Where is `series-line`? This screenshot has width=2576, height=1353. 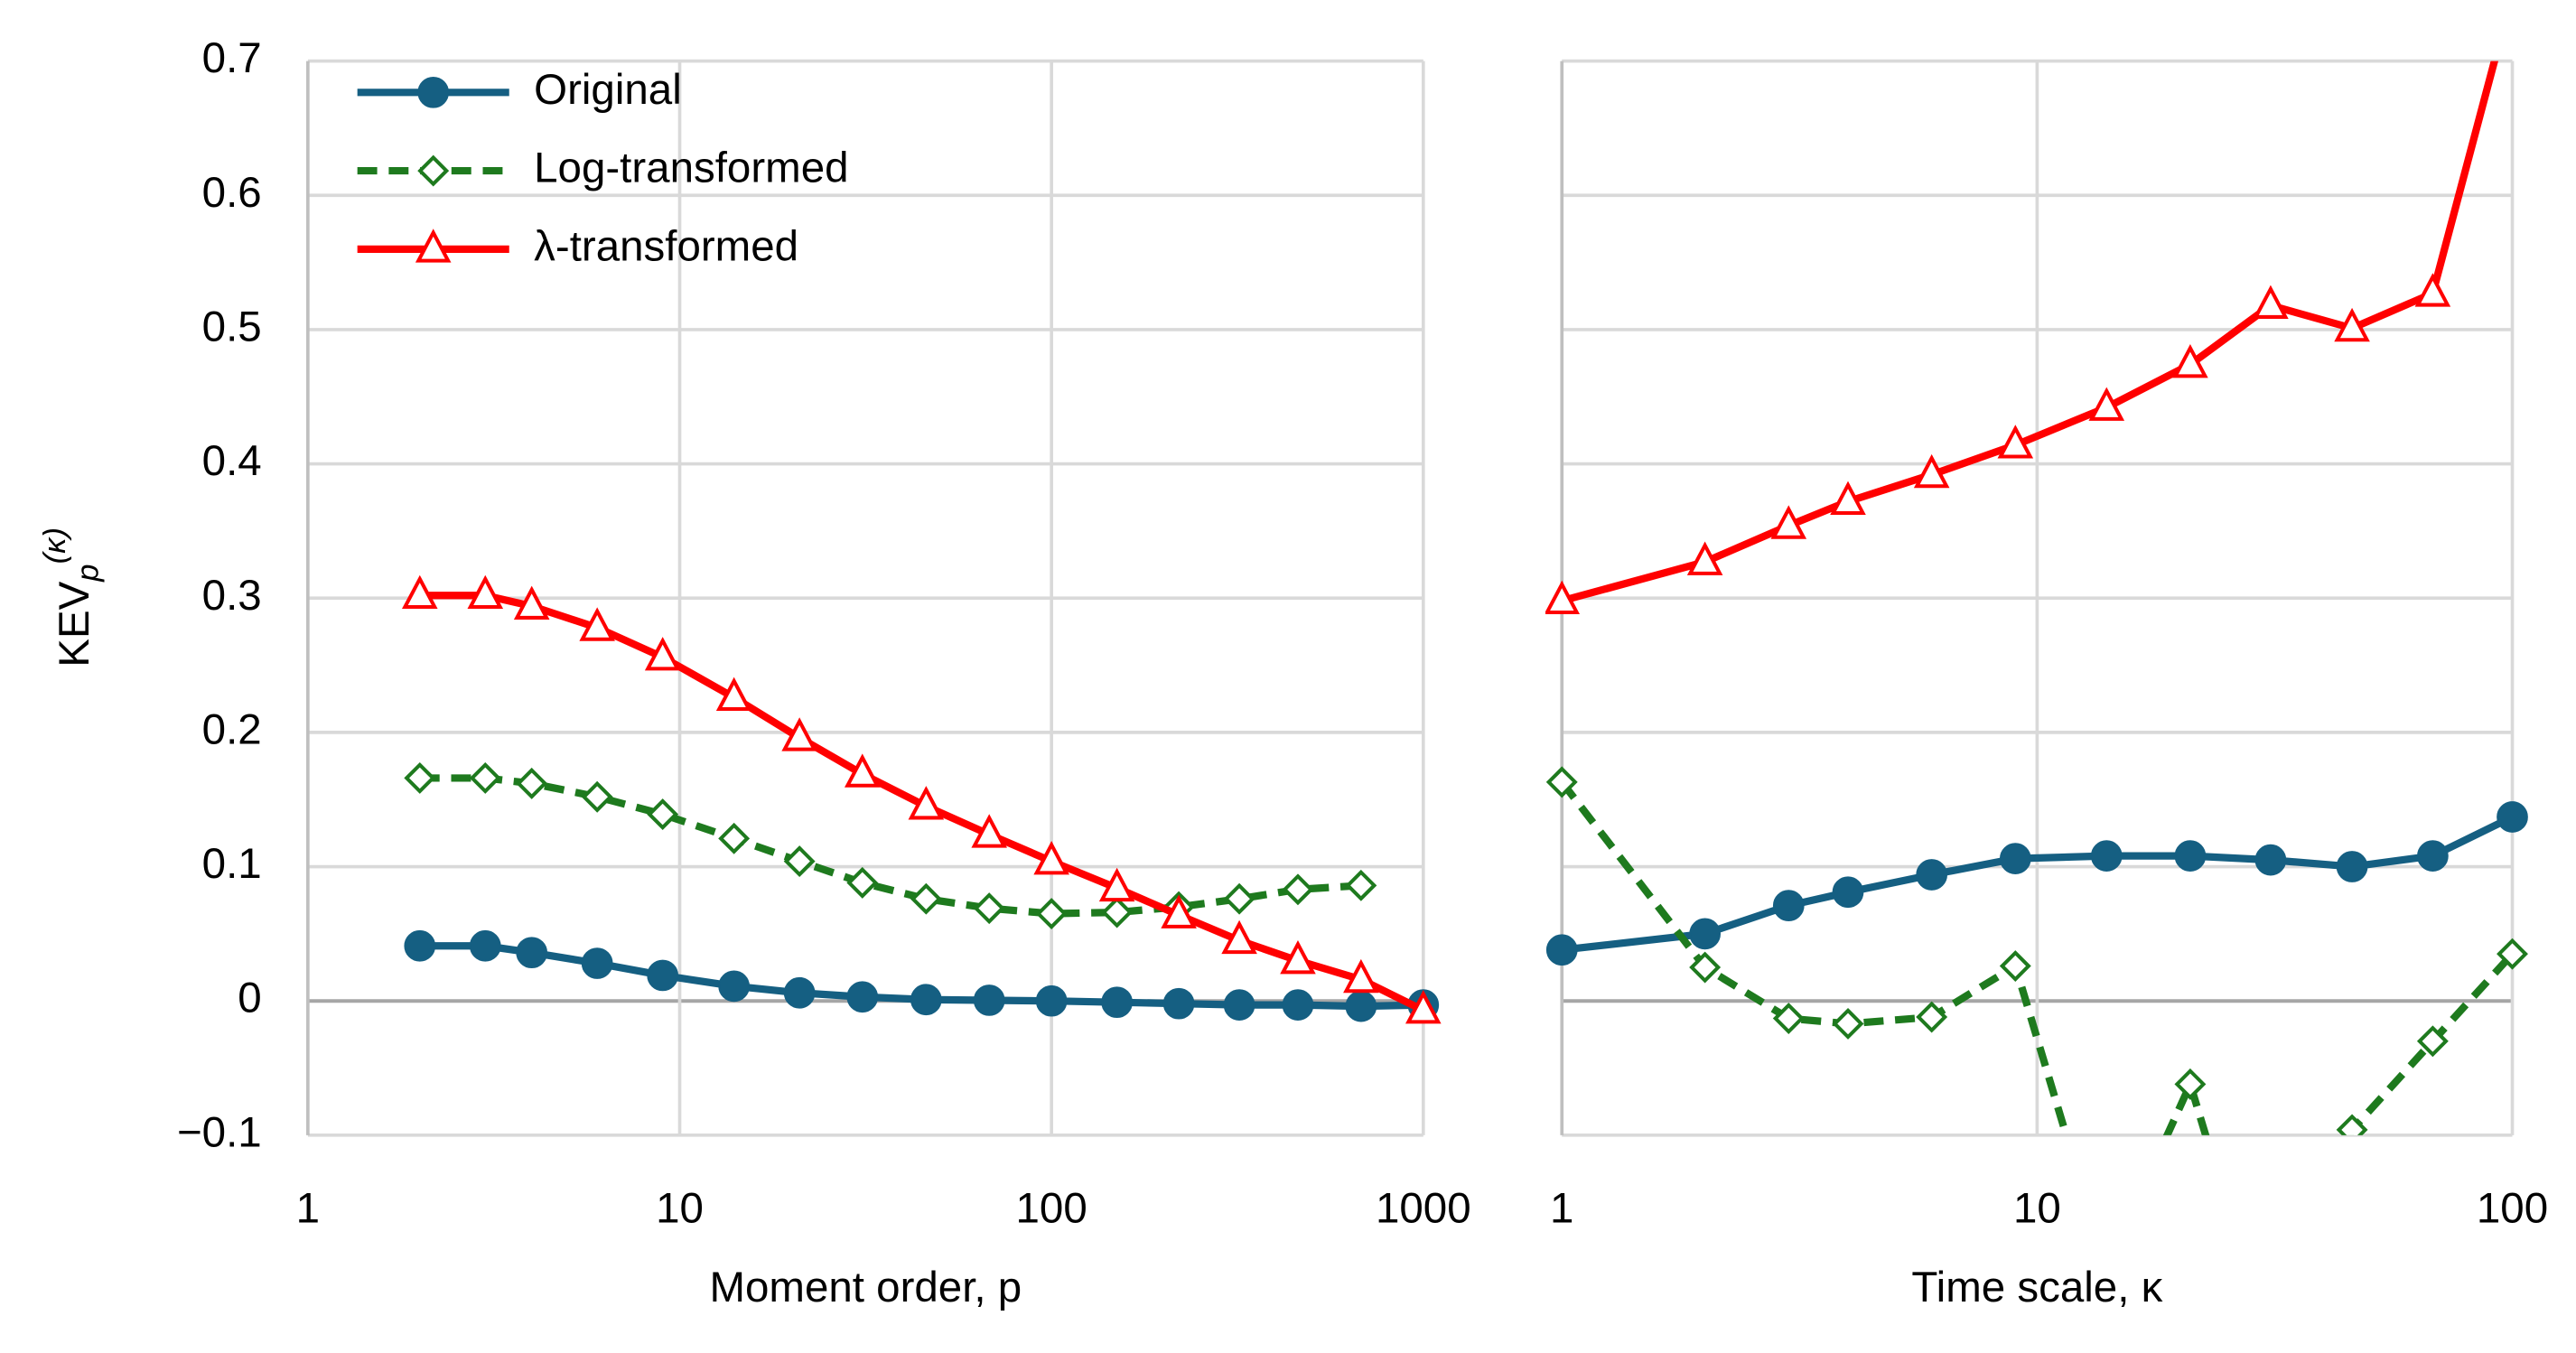 series-line is located at coordinates (890, 846).